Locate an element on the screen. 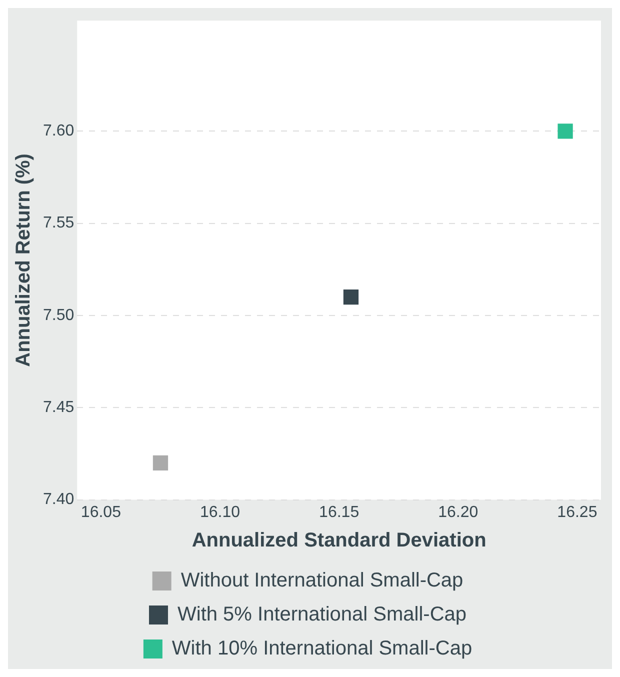  x-tick-label: 16.25 is located at coordinates (577, 512).